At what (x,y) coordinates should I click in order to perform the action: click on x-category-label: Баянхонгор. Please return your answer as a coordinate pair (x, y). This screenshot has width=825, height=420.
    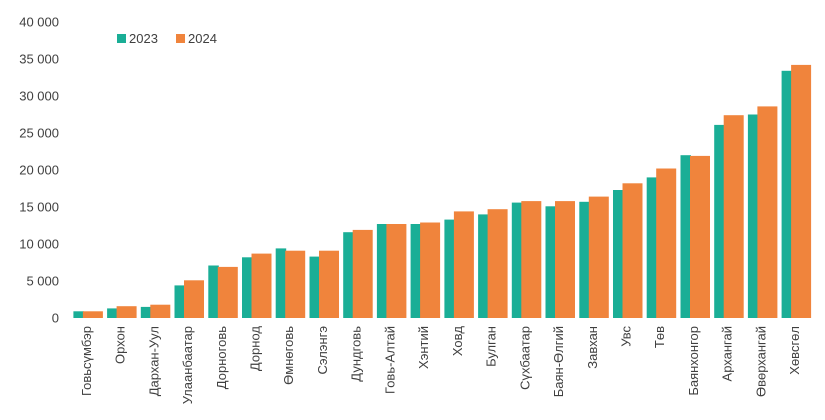
    Looking at the image, I should click on (693, 361).